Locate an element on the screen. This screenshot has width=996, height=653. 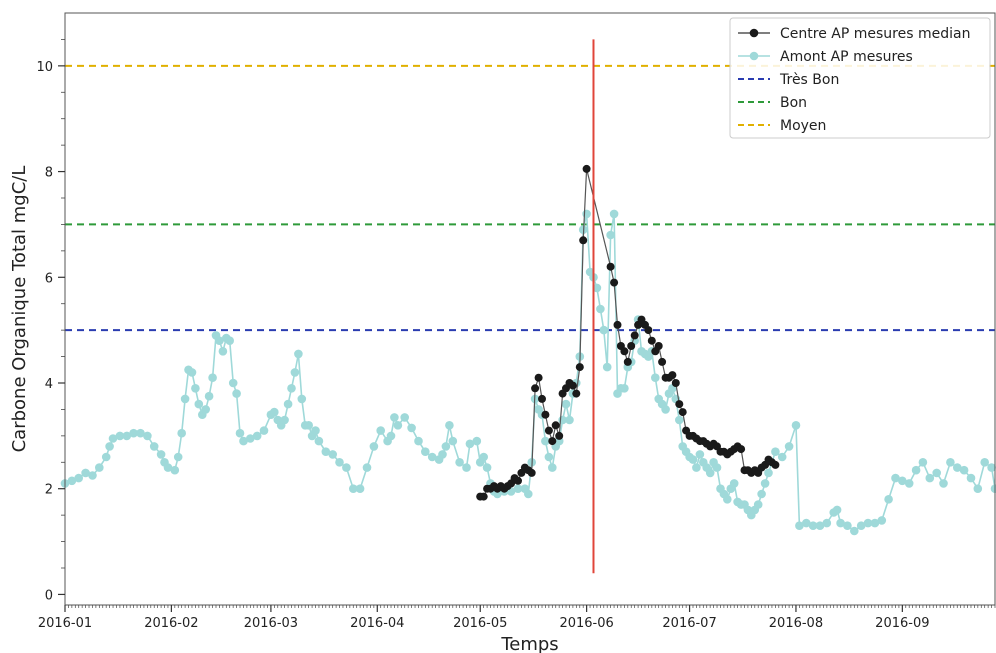
legend-entry: Bon is located at coordinates (772, 103).